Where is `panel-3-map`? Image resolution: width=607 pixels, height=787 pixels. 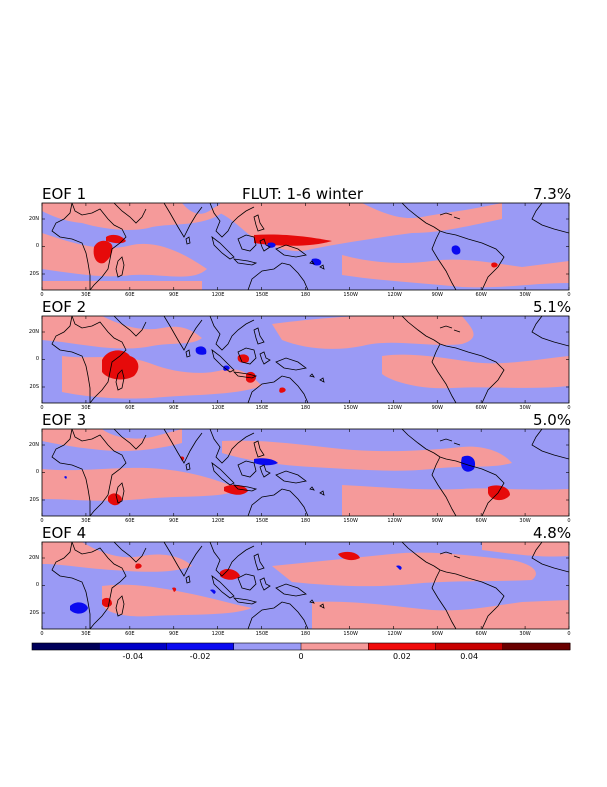 panel-3-map is located at coordinates (305, 472).